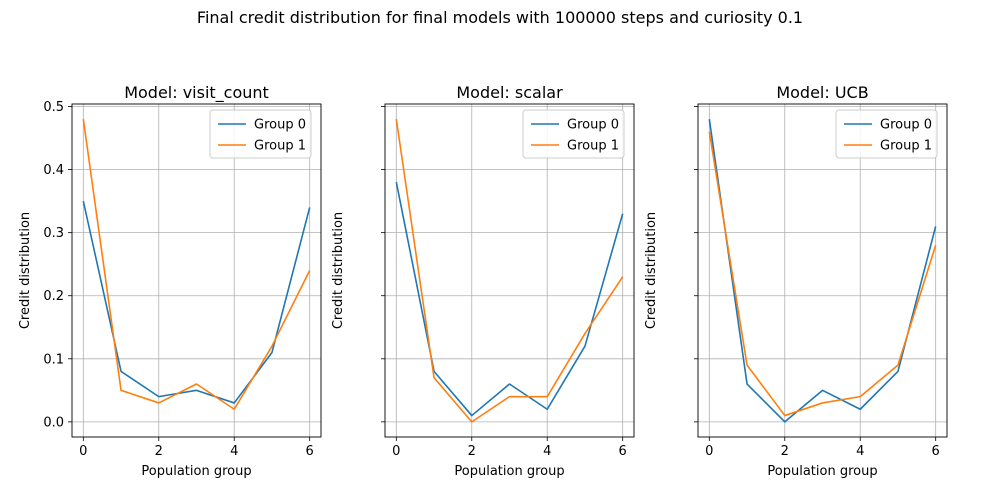  Describe the element at coordinates (53, 170) in the screenshot. I see `y-tick-label: 0.4` at that location.